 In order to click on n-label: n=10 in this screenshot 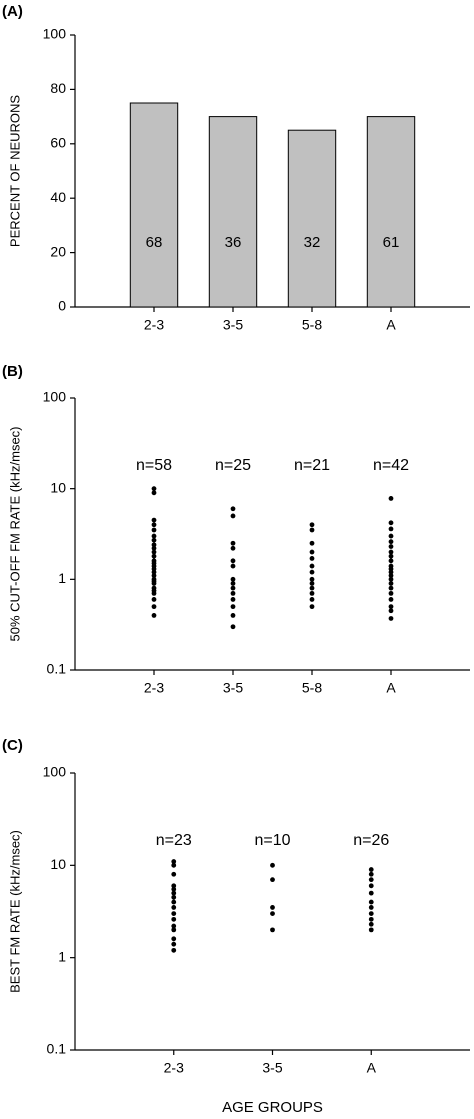, I will do `click(272, 840)`.